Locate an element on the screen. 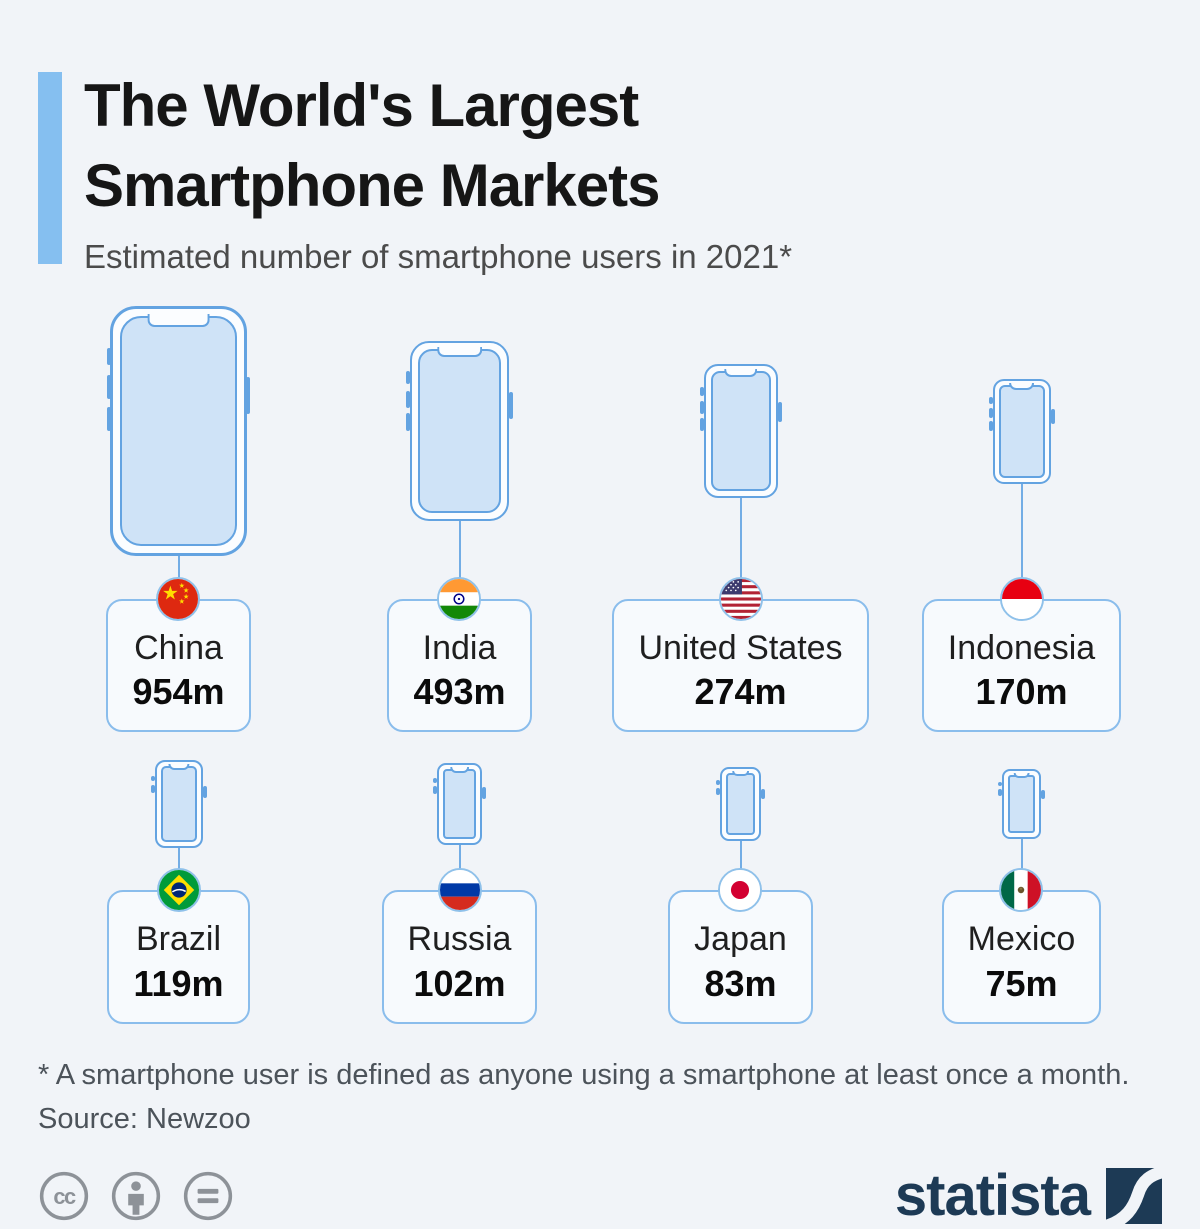  country-name: United States is located at coordinates (740, 647).